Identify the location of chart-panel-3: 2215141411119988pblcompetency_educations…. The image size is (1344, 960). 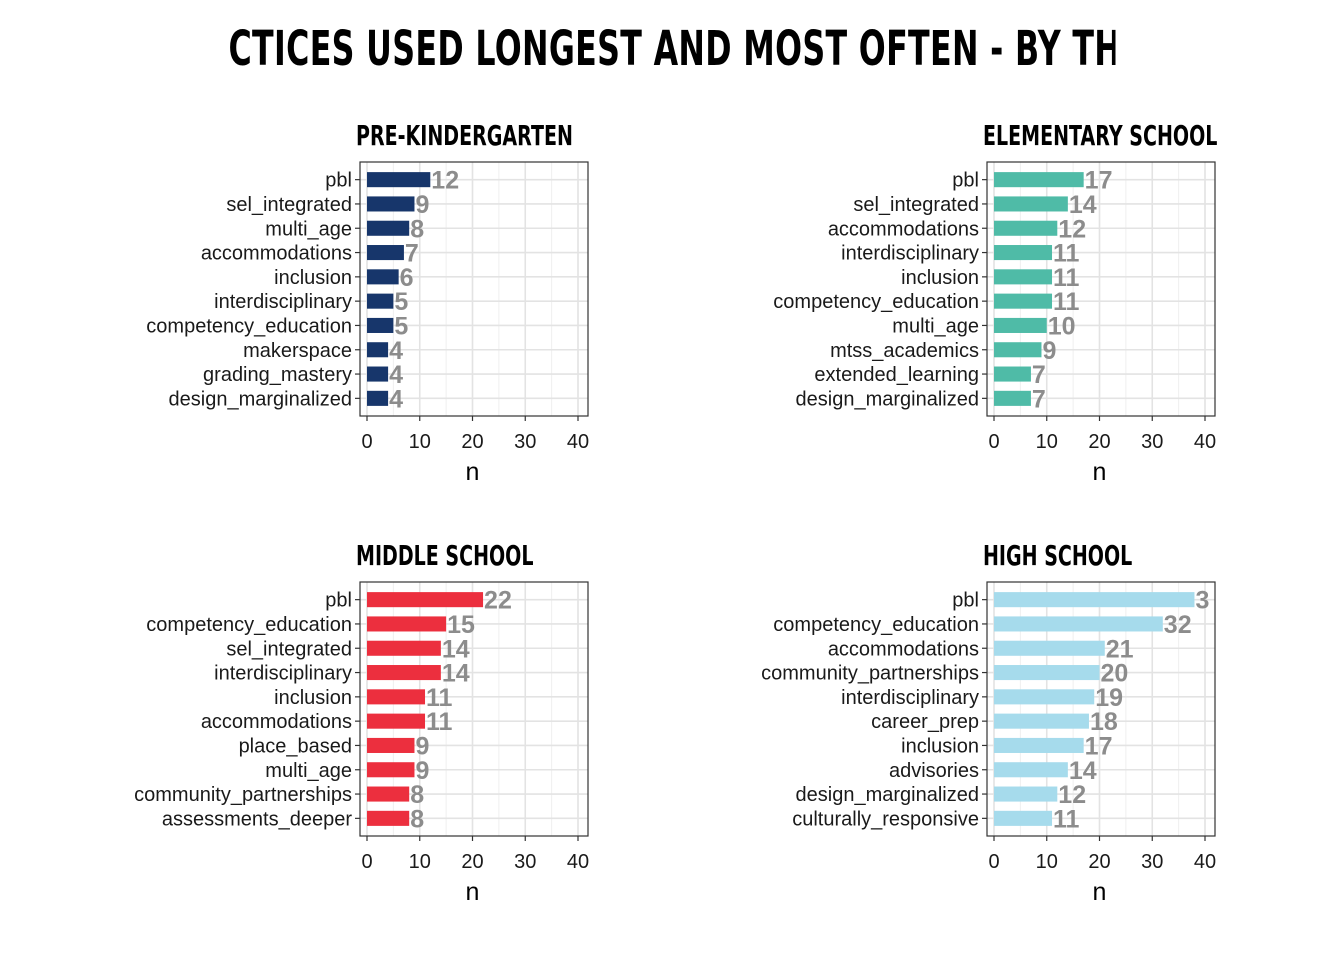
(361, 722).